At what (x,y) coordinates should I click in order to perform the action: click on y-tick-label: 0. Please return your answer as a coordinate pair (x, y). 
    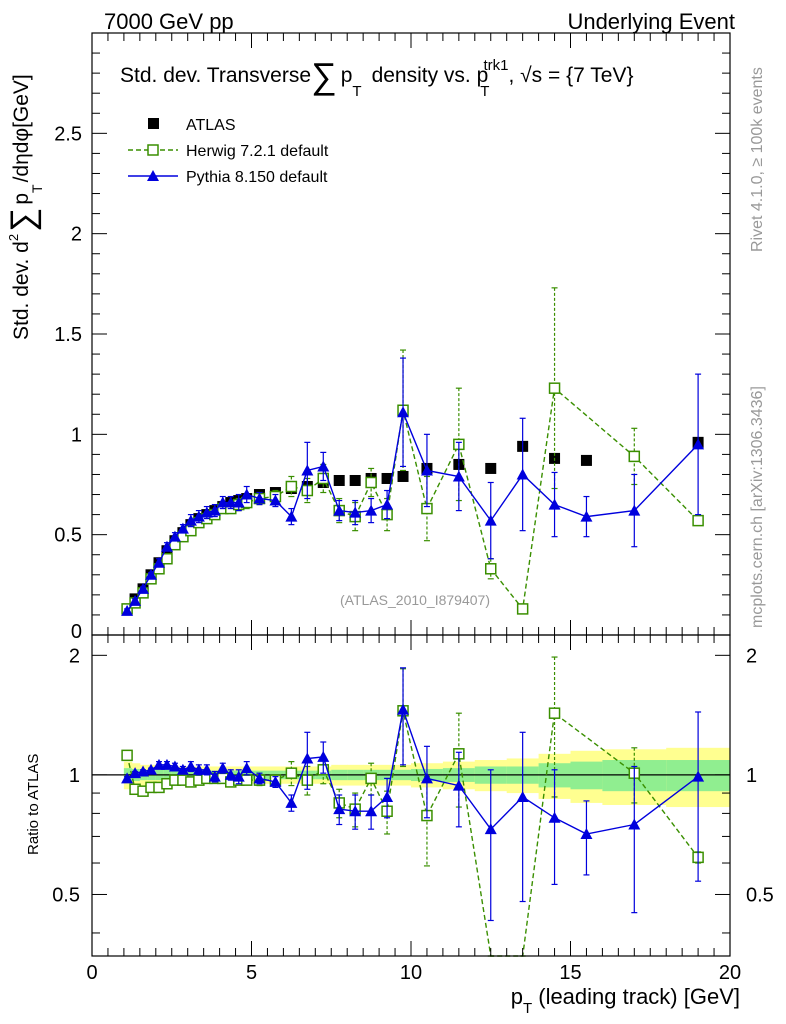
    Looking at the image, I should click on (76, 632).